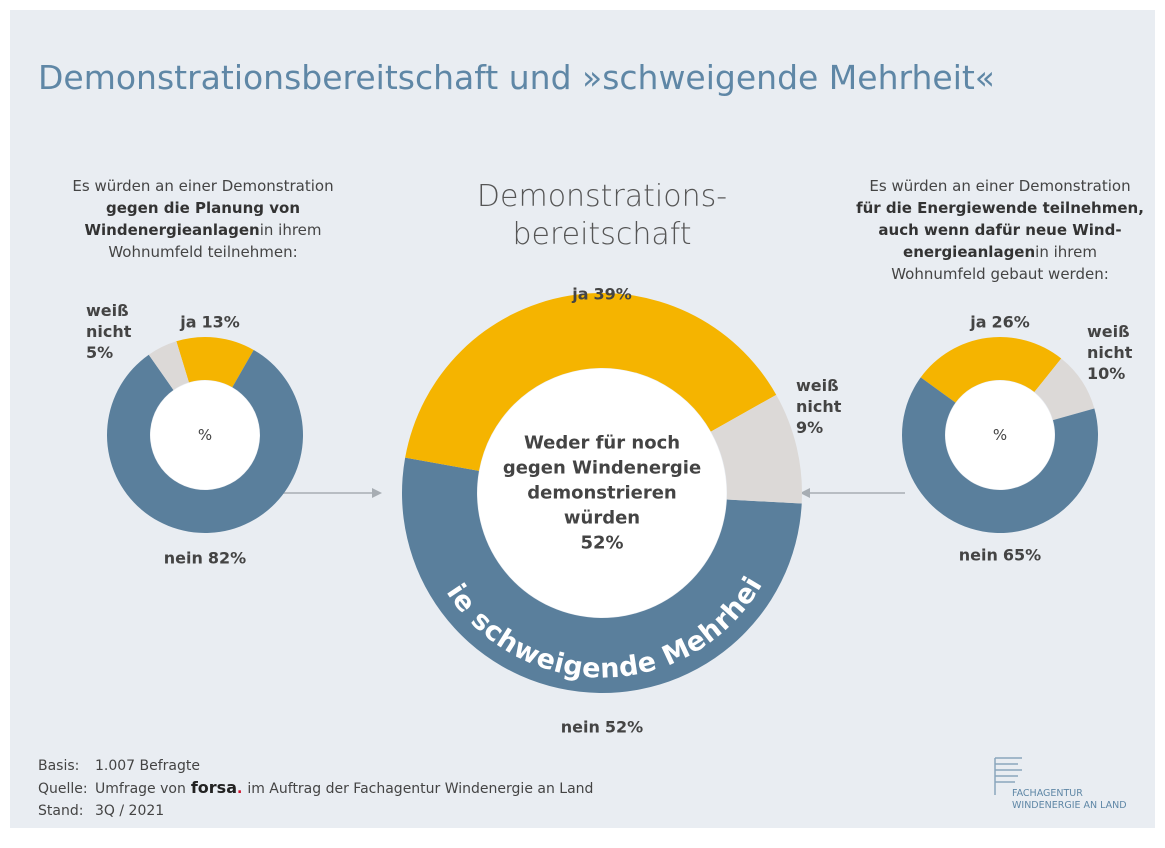  What do you see at coordinates (213, 787) in the screenshot?
I see `footer-text: forsa` at bounding box center [213, 787].